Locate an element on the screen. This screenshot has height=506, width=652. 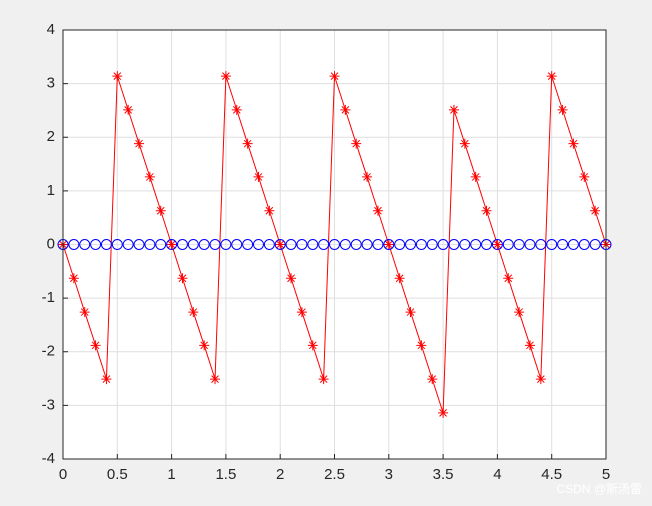
x-tick-label: 3 is located at coordinates (389, 474).